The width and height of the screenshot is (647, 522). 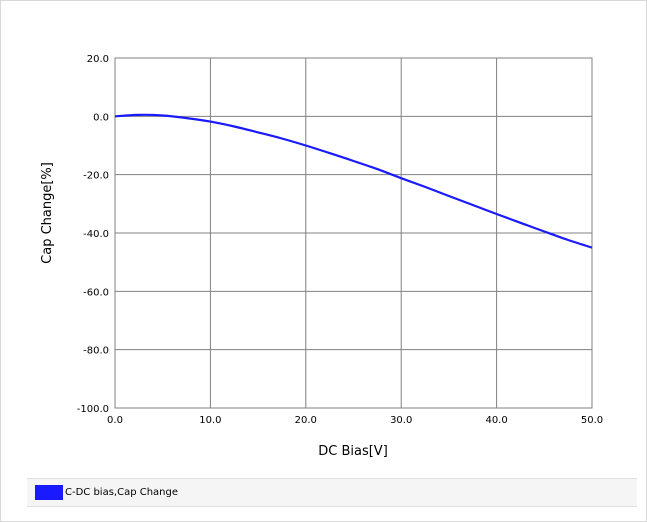 I want to click on legend-label: C-DC bias,Cap Change, so click(x=122, y=492).